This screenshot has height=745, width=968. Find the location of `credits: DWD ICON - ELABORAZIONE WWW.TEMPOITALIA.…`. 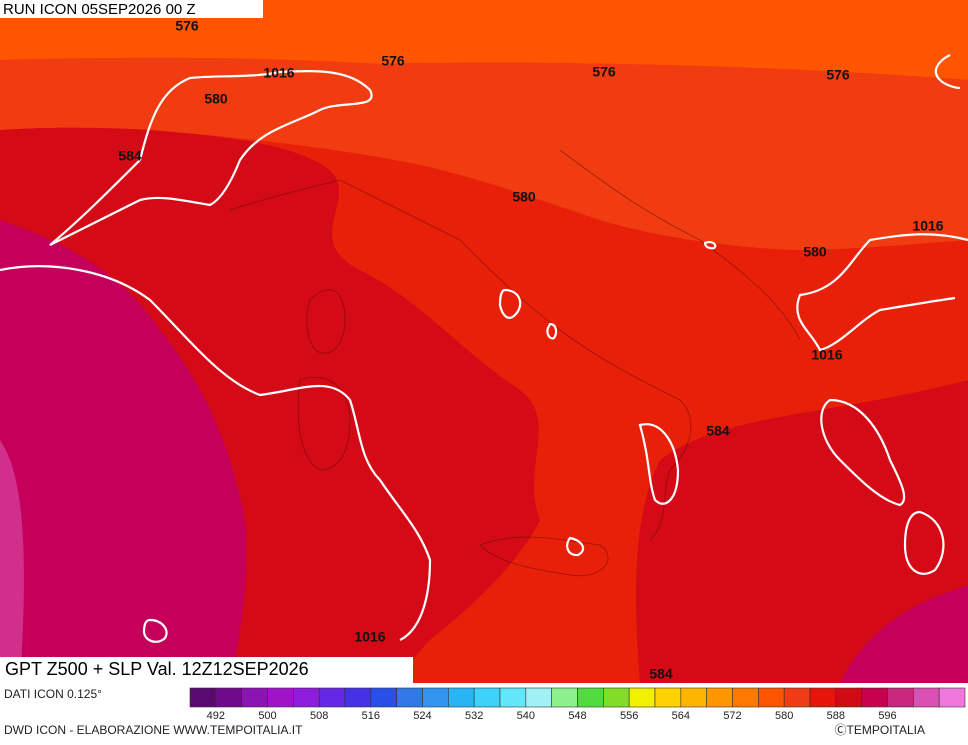

credits: DWD ICON - ELABORAZIONE WWW.TEMPOITALIA.… is located at coordinates (153, 730).